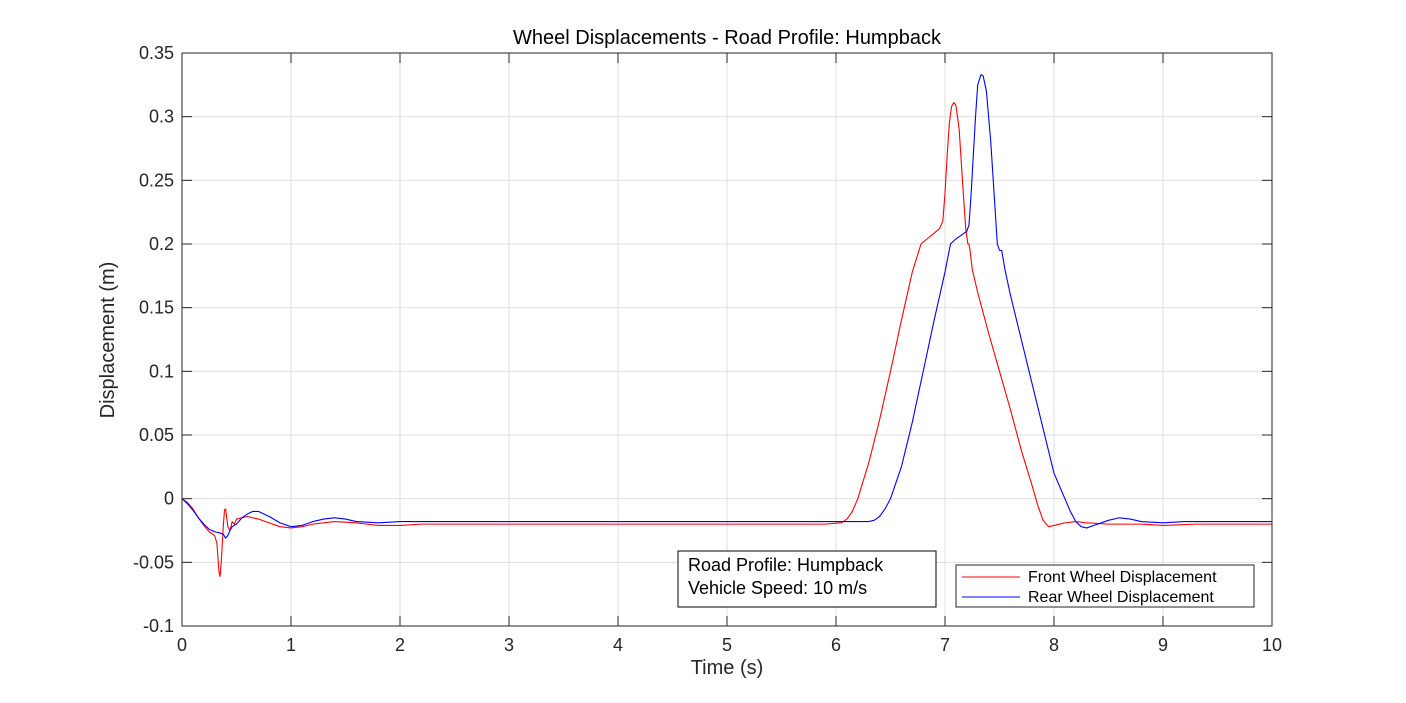 The image size is (1406, 703). Describe the element at coordinates (1054, 645) in the screenshot. I see `x-tick-label: 8` at that location.